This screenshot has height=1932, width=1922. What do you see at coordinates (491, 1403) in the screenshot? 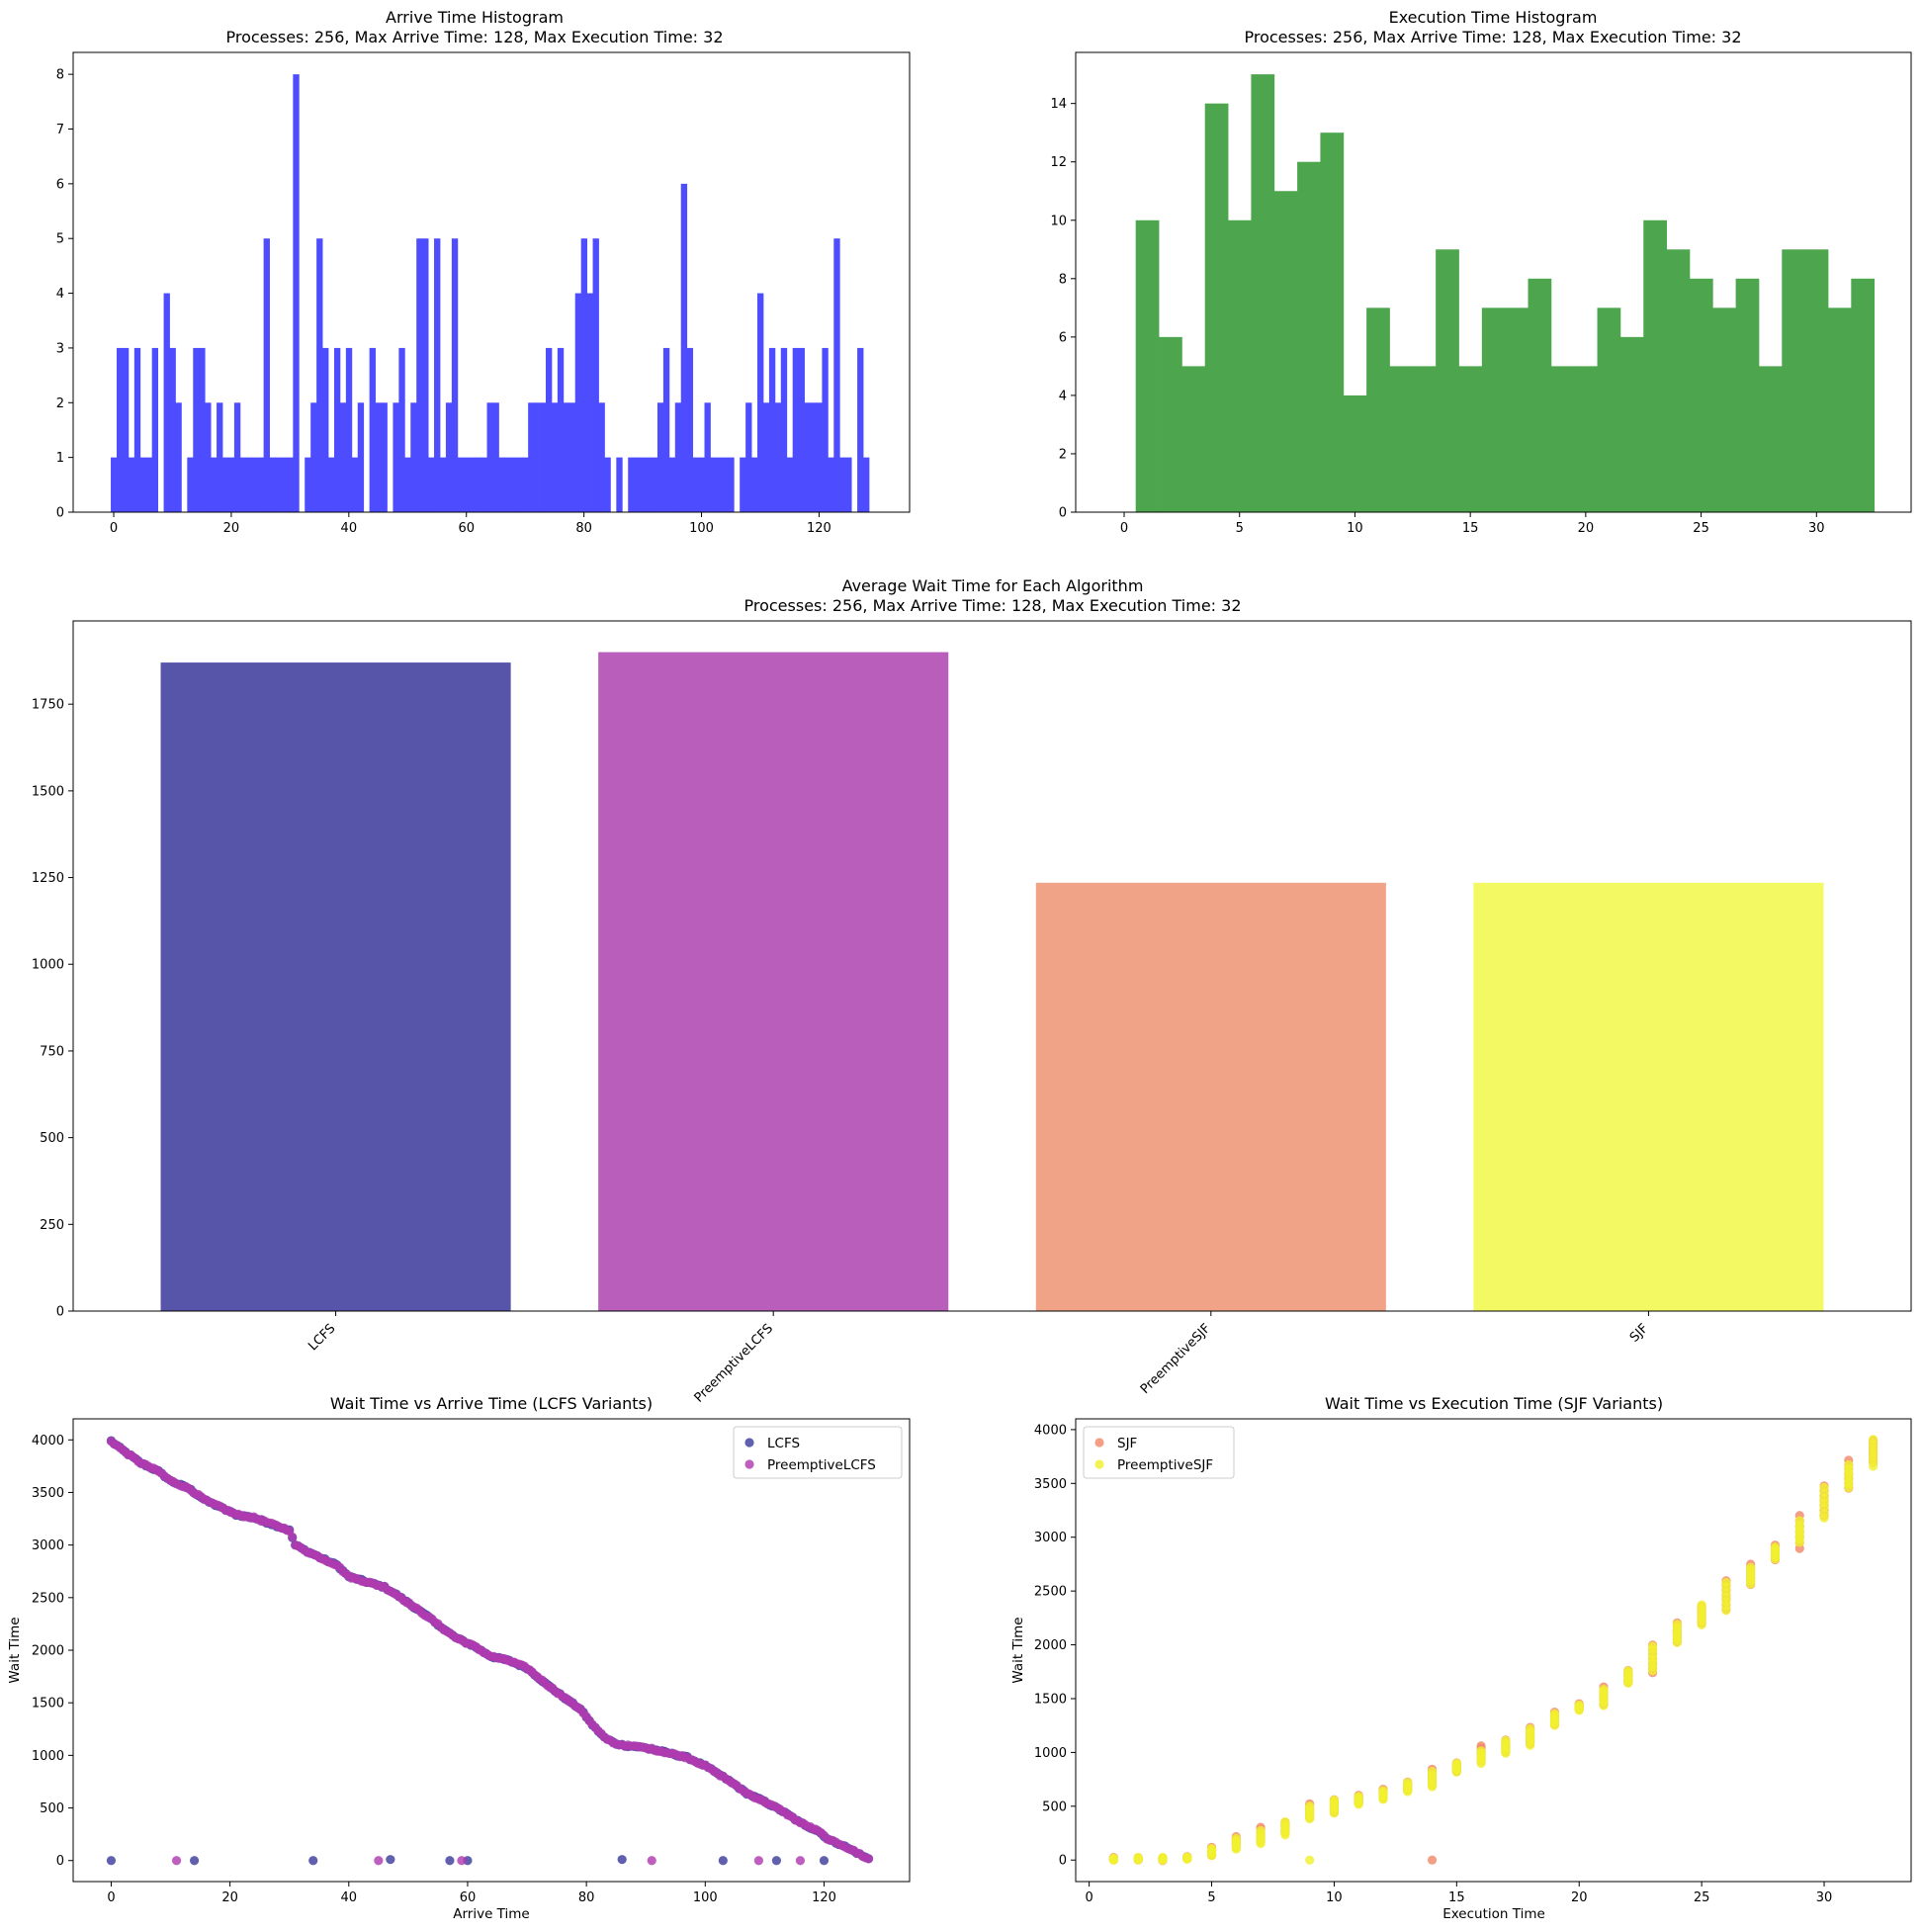
I see `lcfs-scatter-title: Wait Time vs Arrive Time (LCFS Variants)` at bounding box center [491, 1403].